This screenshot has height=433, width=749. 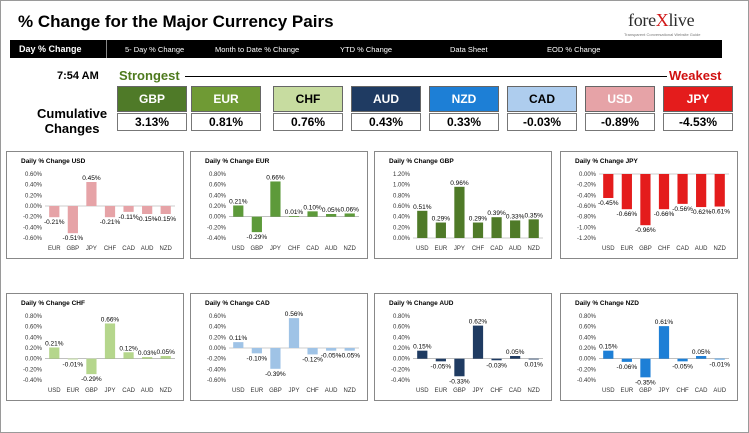 What do you see at coordinates (464, 122) in the screenshot?
I see `currency-value-nzd: 0.33%` at bounding box center [464, 122].